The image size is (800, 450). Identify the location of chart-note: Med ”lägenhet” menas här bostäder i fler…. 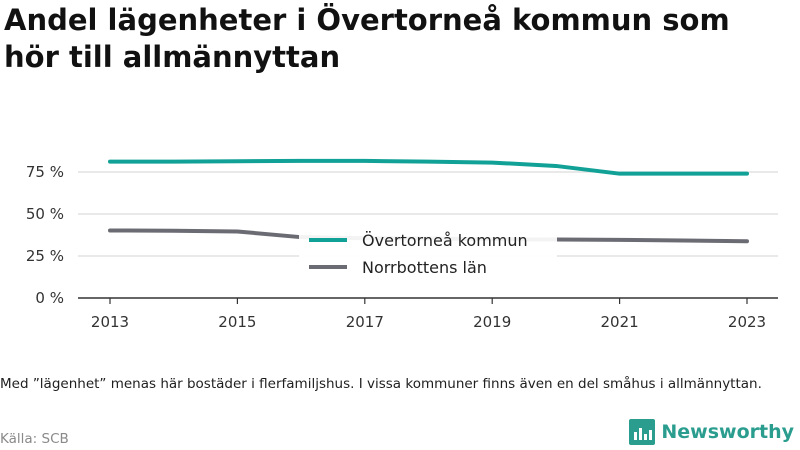
(381, 384).